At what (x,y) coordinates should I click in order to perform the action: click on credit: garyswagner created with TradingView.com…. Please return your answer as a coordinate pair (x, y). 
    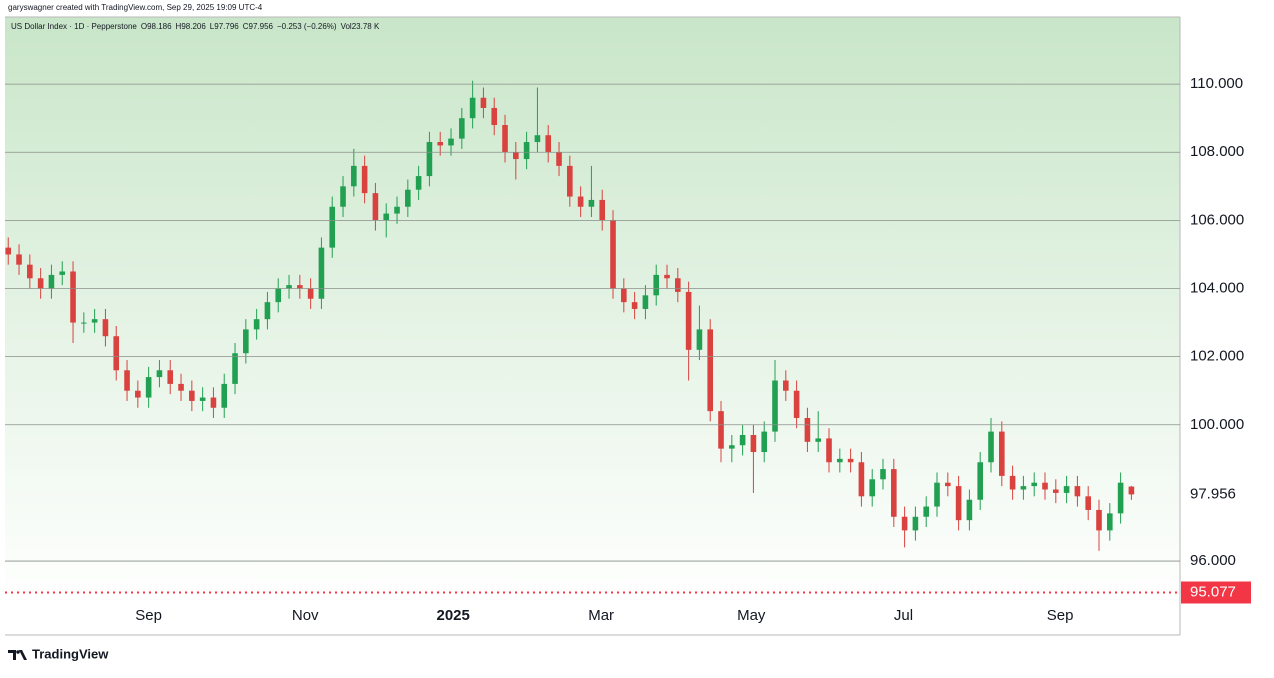
    Looking at the image, I should click on (135, 7).